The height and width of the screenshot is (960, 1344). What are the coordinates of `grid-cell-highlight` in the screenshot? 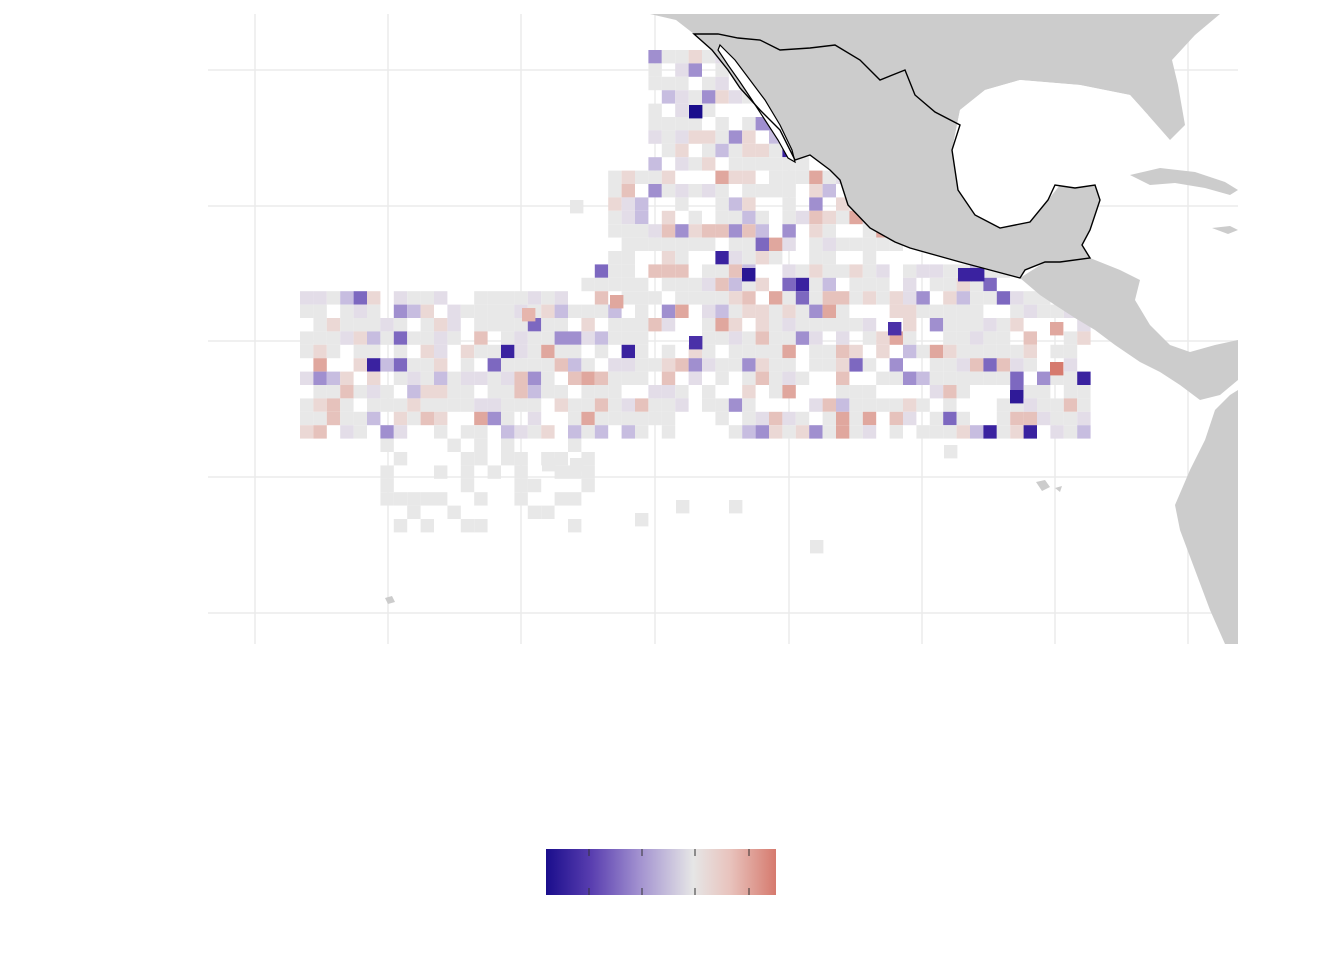 It's located at (978, 275).